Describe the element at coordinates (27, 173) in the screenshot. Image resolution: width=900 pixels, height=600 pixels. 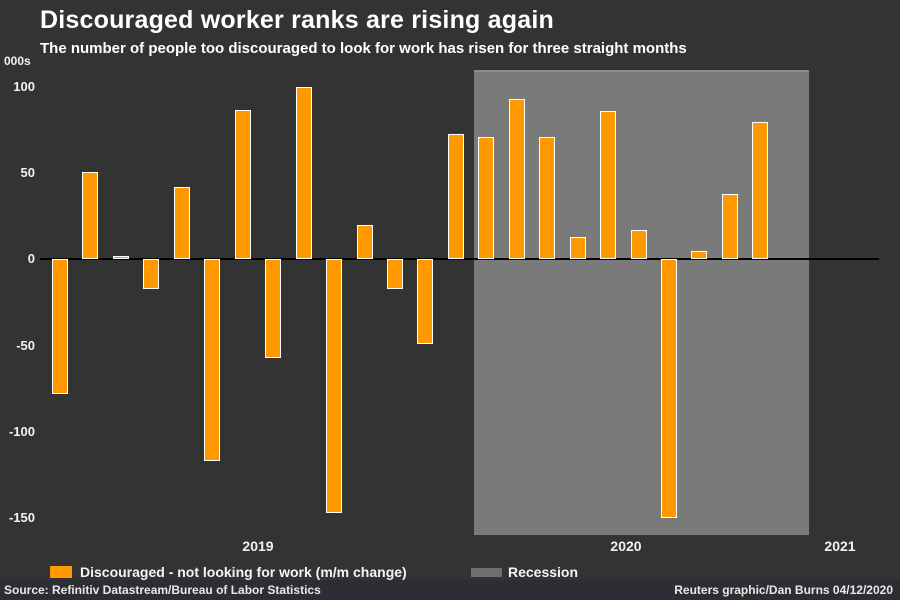
I see `y-tick-label: 50` at that location.